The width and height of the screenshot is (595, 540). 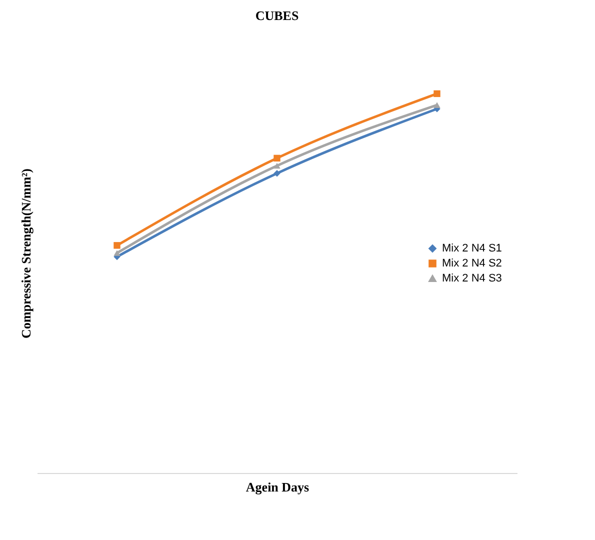 I want to click on chart-title: CUBES, so click(x=277, y=15).